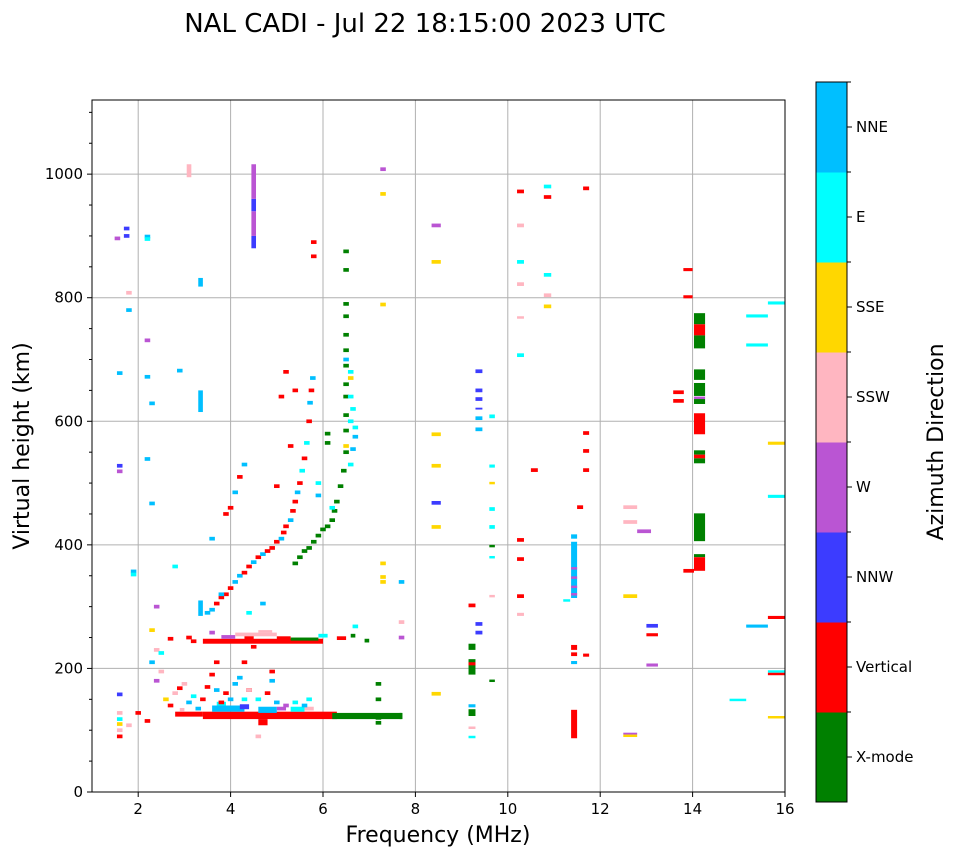 Image resolution: width=958 pixels, height=861 pixels. I want to click on chart-title: NAL CADI - Jul 22 18:15:00 2023 UTC, so click(425, 24).